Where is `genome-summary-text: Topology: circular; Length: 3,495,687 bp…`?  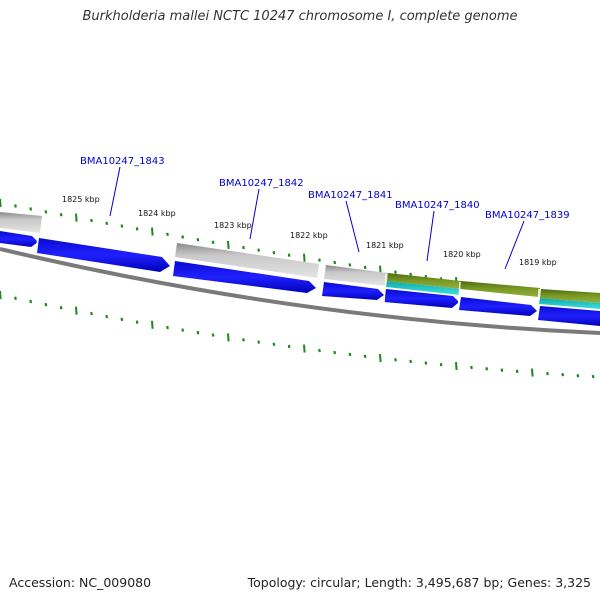
genome-summary-text: Topology: circular; Length: 3,495,687 bp… is located at coordinates (419, 582).